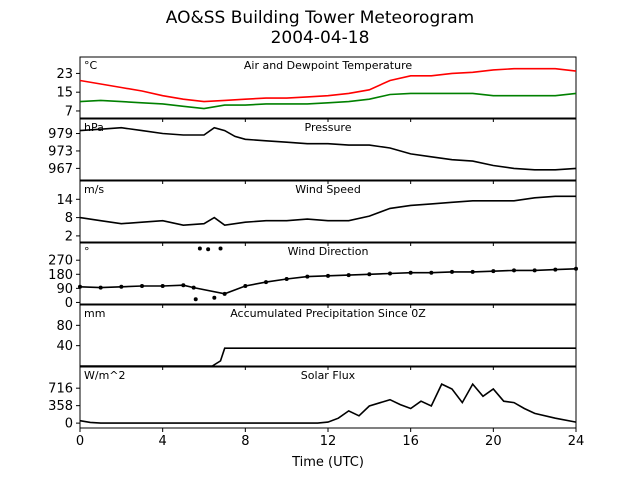 The image size is (640, 480). What do you see at coordinates (493, 441) in the screenshot?
I see `x-tick-label: 20` at bounding box center [493, 441].